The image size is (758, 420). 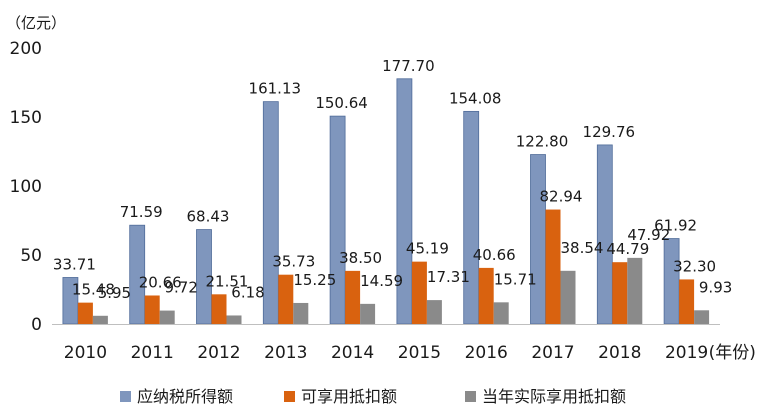 I want to click on data-label: 32.30, so click(x=694, y=266).